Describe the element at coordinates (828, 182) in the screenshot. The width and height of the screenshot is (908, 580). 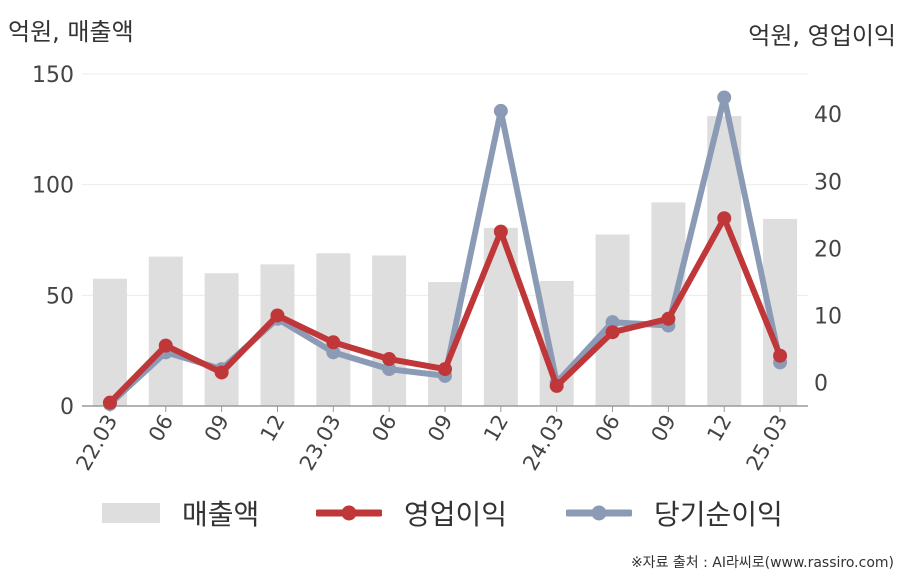
I see `y-right-tick-label: 30` at that location.